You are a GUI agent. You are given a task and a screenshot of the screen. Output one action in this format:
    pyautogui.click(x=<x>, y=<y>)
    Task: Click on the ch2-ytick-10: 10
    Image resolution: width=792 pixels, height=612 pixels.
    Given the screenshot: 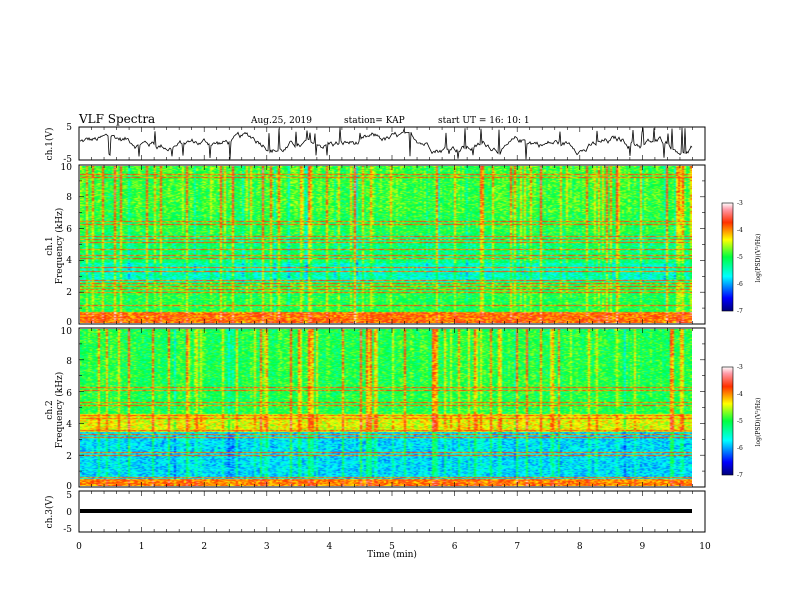 What is the action you would take?
    pyautogui.click(x=67, y=332)
    